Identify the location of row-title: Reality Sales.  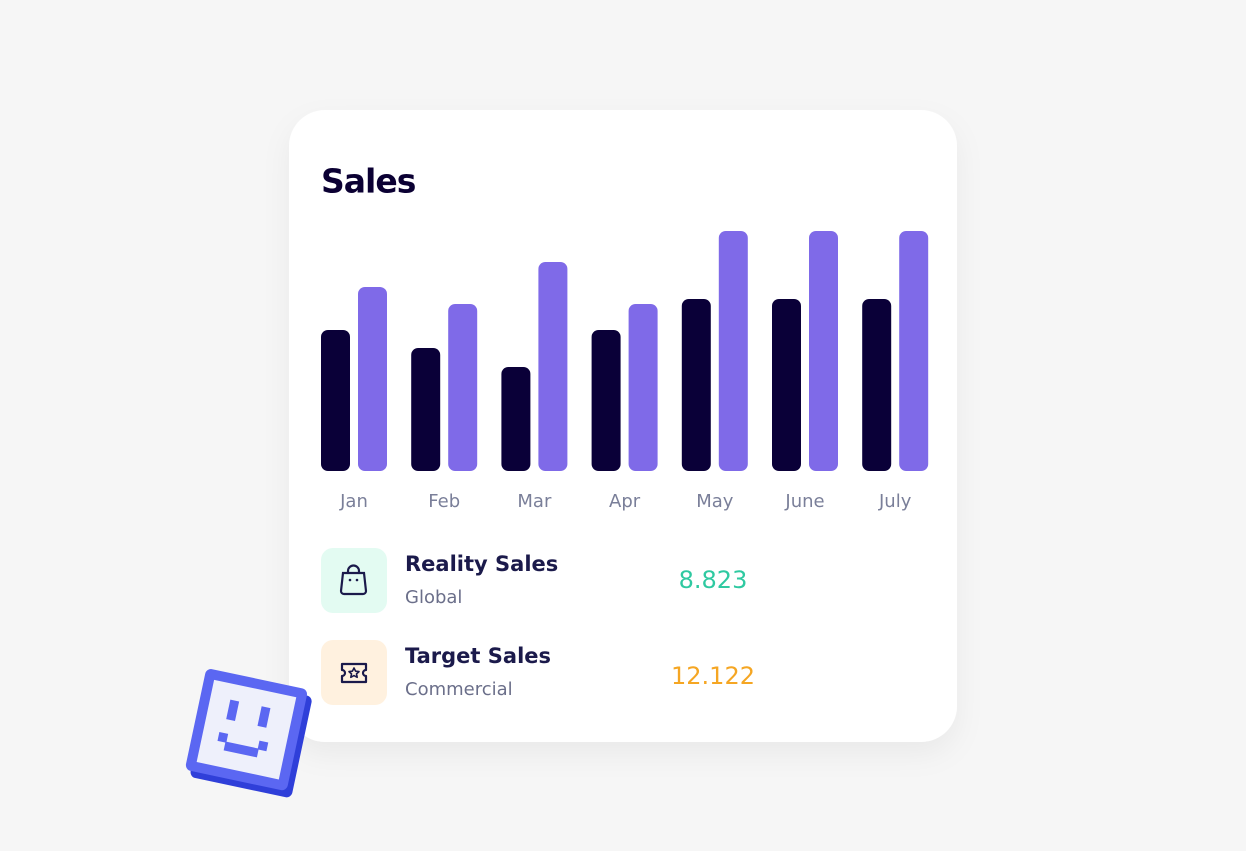
(481, 564).